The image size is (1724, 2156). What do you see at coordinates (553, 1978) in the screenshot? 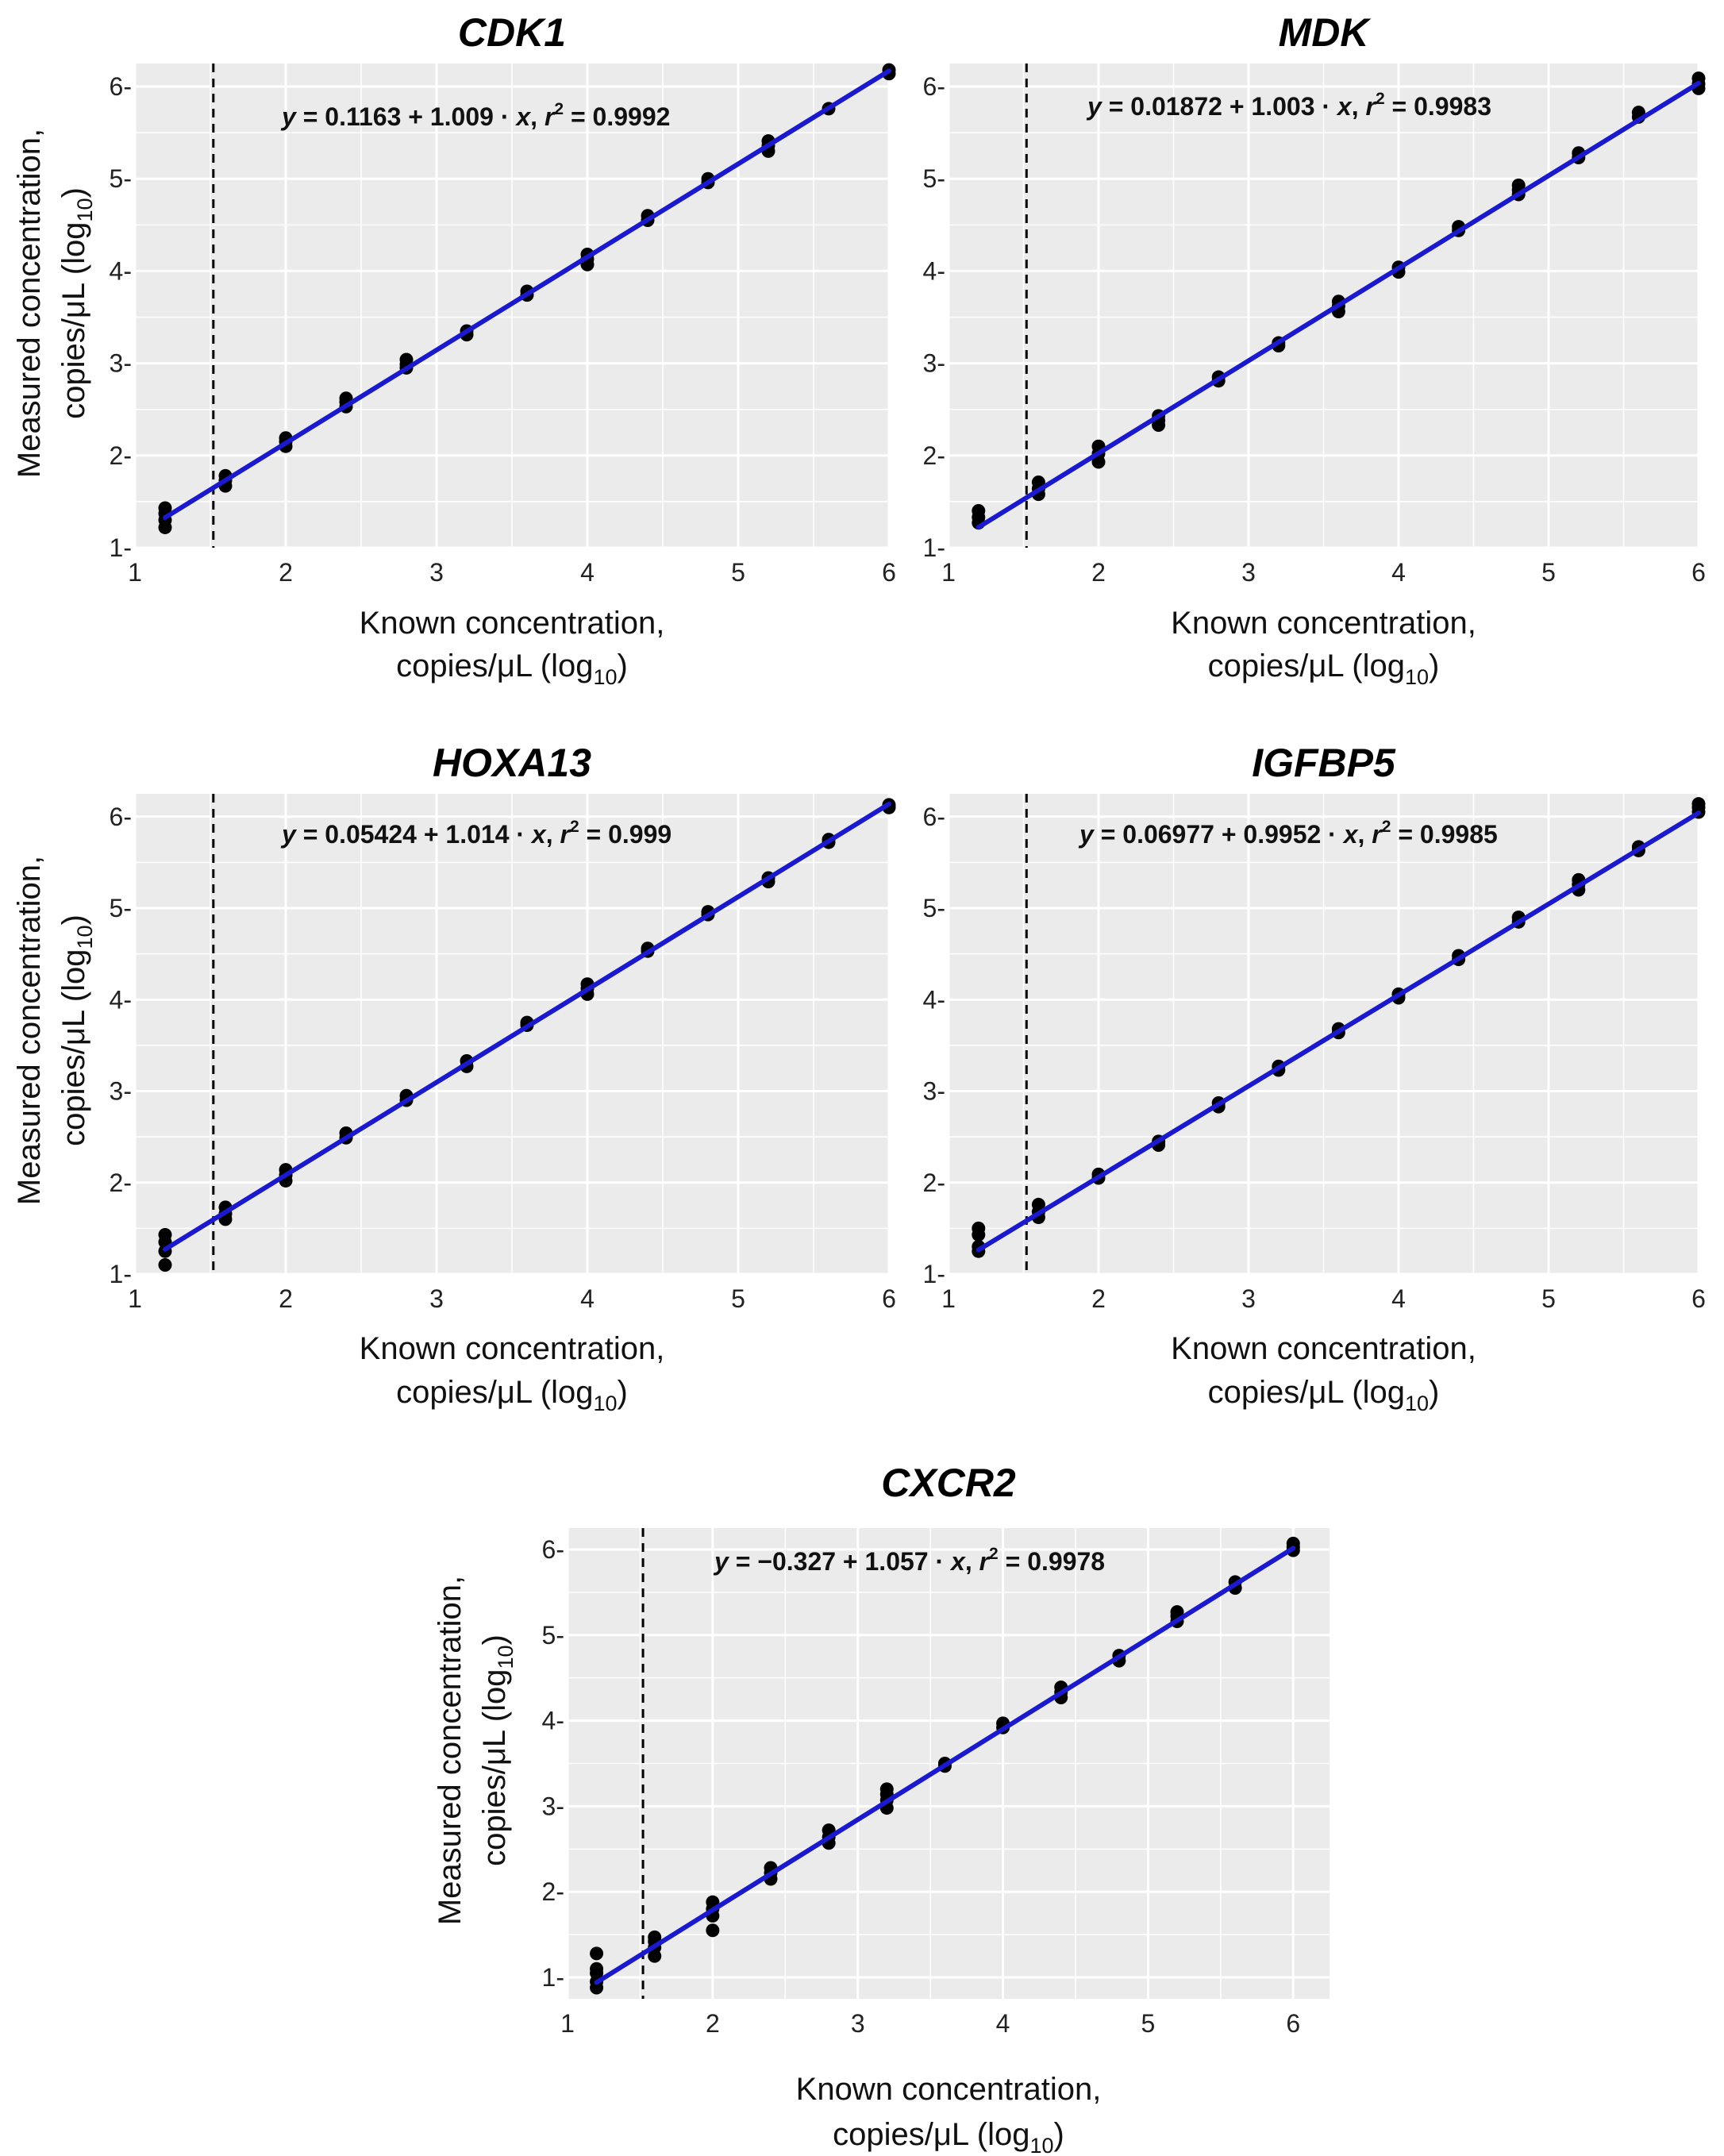
I see `cxcr2-y-tick-label: 1-` at bounding box center [553, 1978].